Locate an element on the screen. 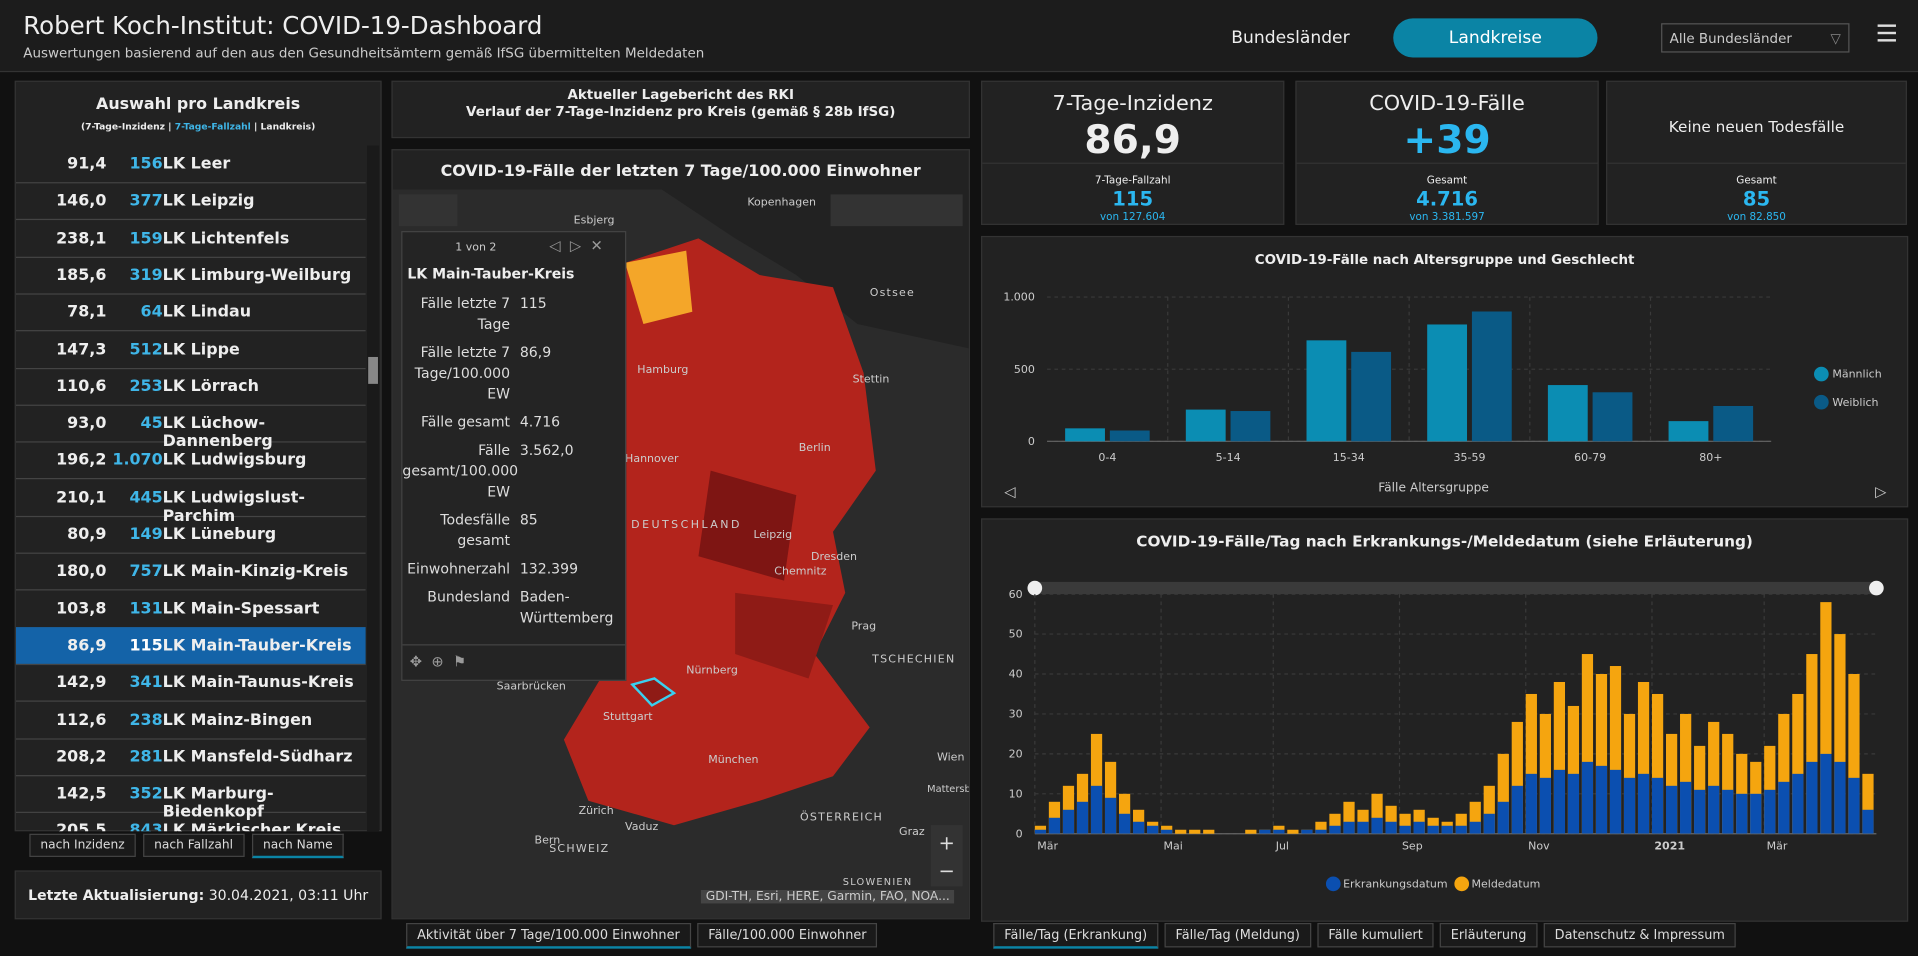  tab: Fälle/Tag (Meldung) is located at coordinates (1237, 935).